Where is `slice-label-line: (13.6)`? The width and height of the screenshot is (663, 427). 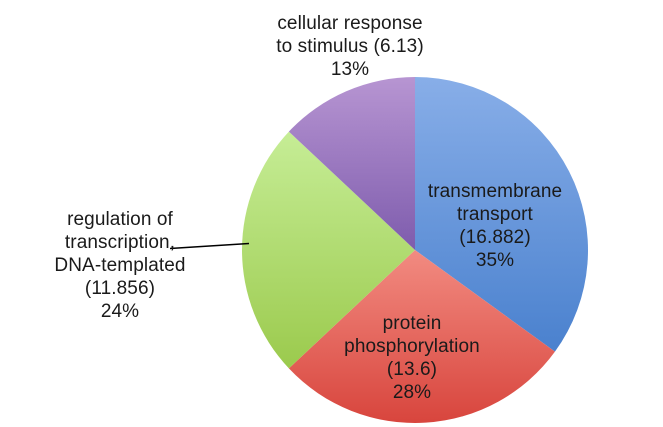 slice-label-line: (13.6) is located at coordinates (412, 369).